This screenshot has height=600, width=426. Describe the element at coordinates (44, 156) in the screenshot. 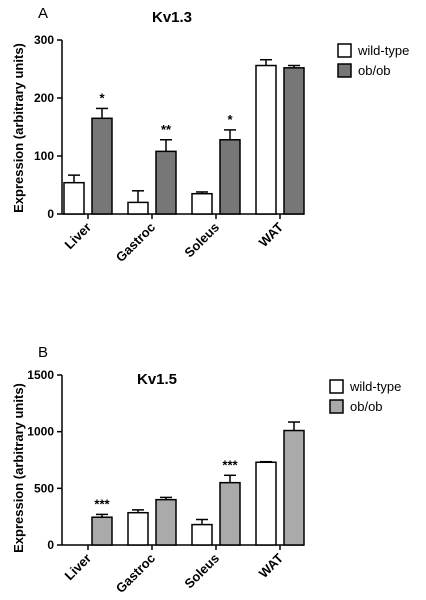

I see `y-tick-label: 100` at that location.